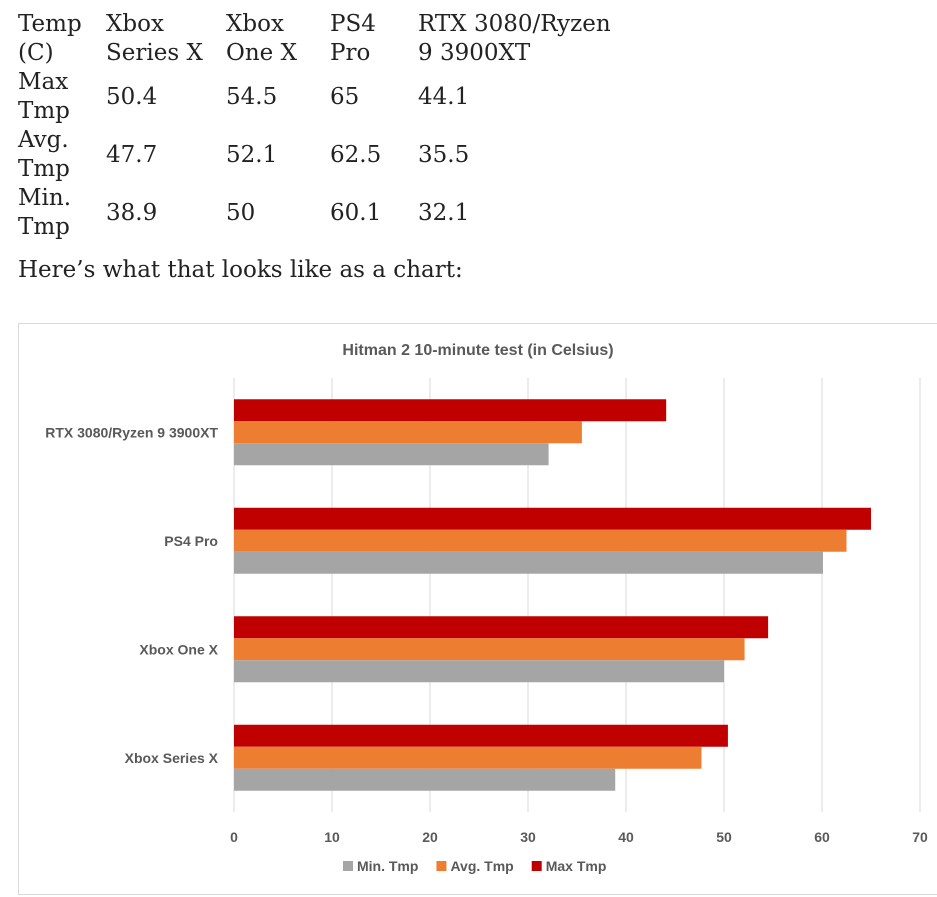 The height and width of the screenshot is (897, 937). Describe the element at coordinates (387, 866) in the screenshot. I see `legend-label: Min. Tmp` at that location.